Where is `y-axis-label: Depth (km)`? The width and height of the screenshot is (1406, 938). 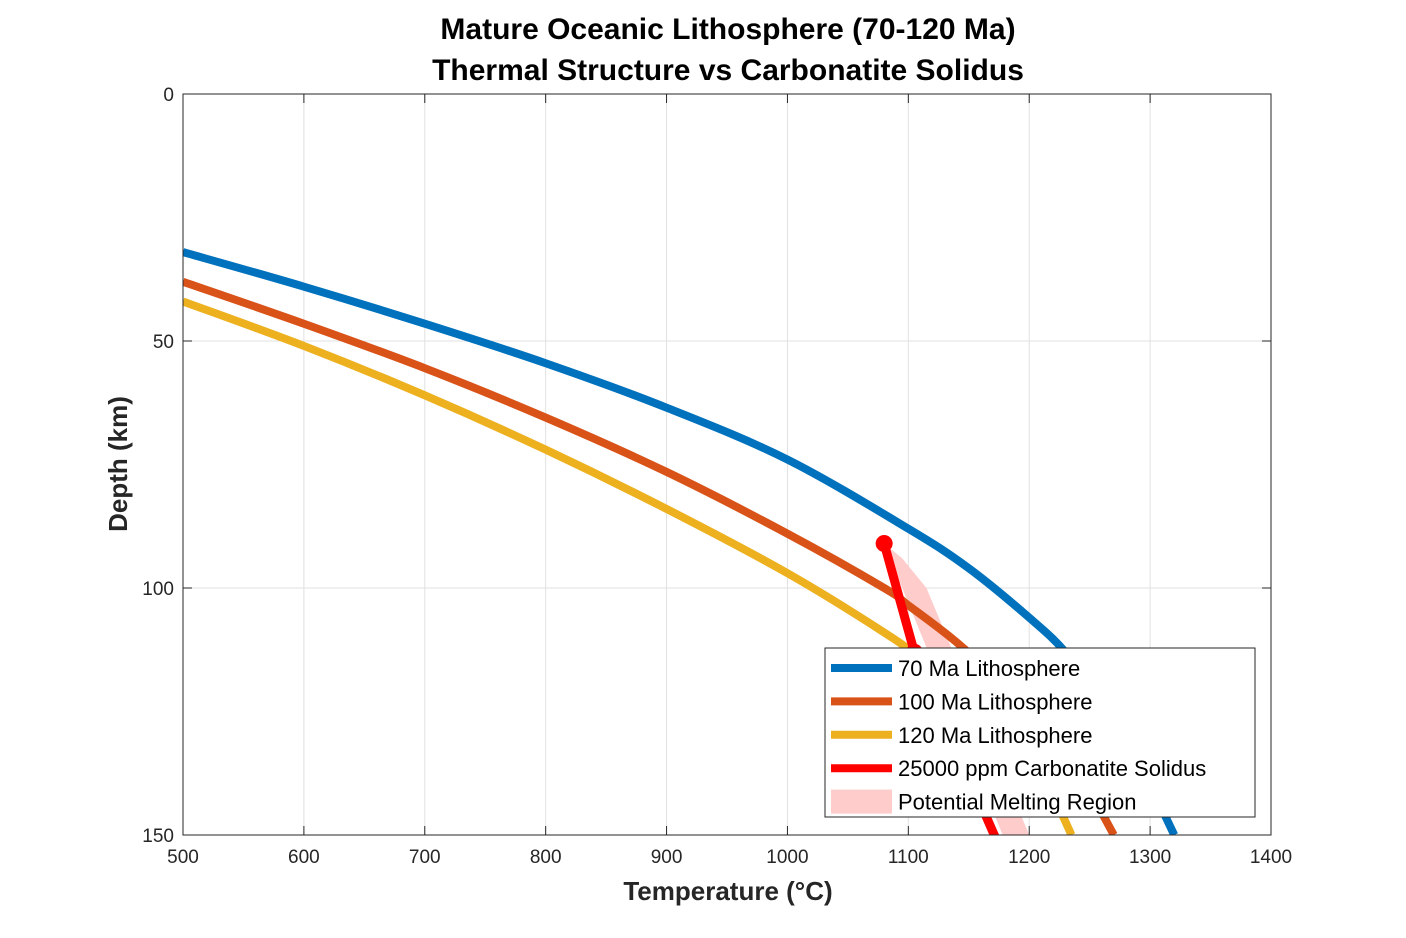
y-axis-label: Depth (km) is located at coordinates (118, 464).